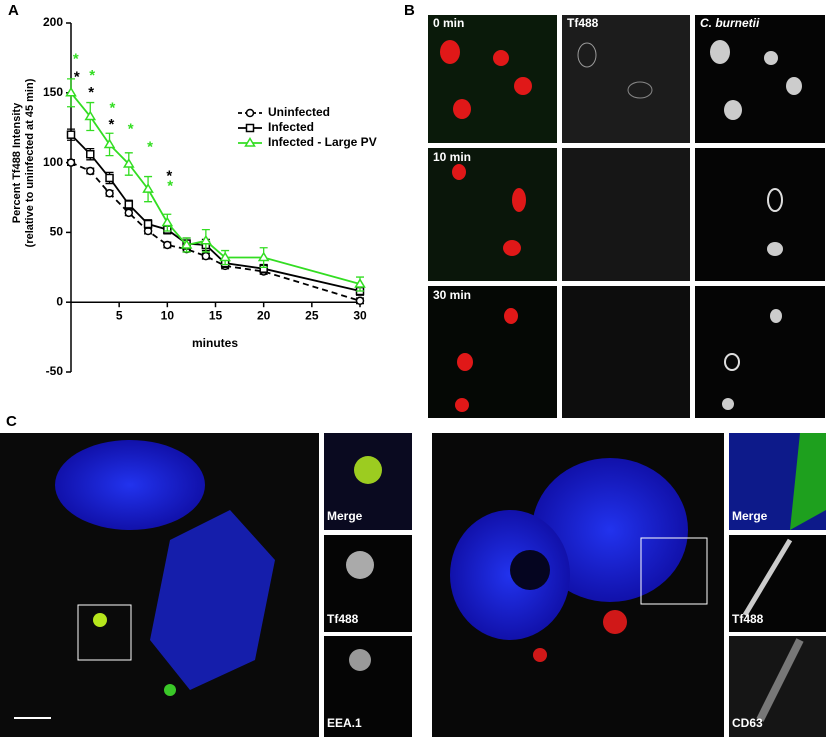  I want to click on y-tick-label: 100, so click(53, 162).